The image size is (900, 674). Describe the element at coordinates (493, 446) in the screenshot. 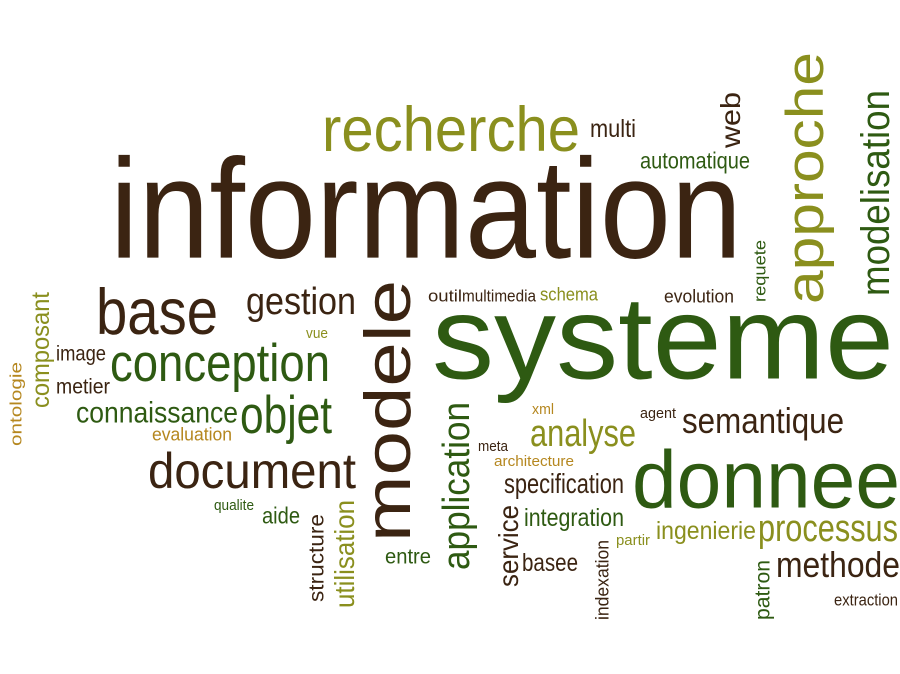

I see `word-meta: meta` at that location.